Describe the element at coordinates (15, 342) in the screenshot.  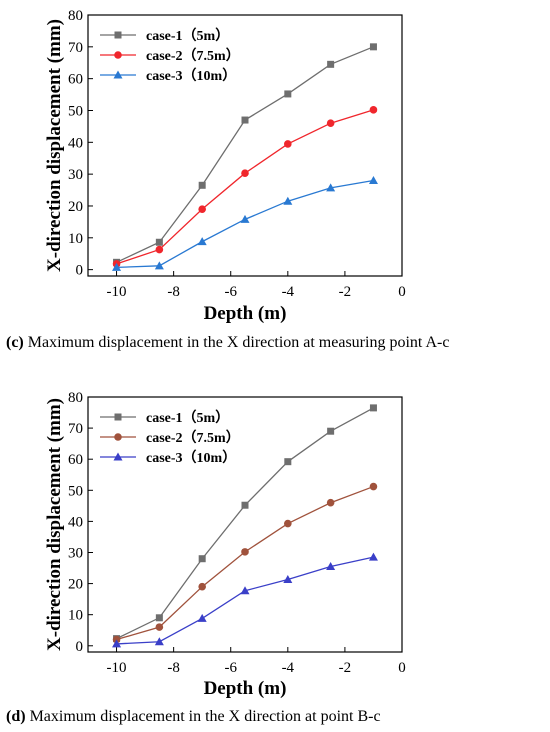
I see `caption-c-letter: (c)` at that location.